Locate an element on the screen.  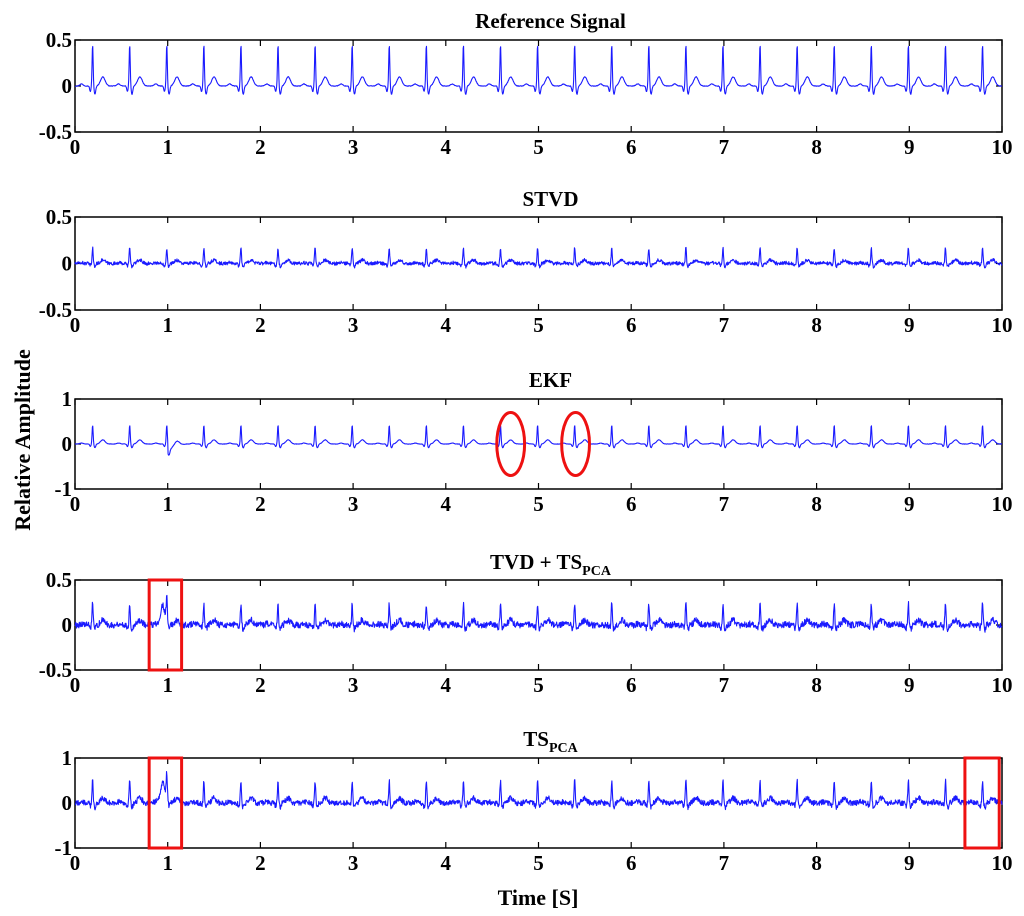
chart-title: TVD + TSPCA is located at coordinates (551, 564).